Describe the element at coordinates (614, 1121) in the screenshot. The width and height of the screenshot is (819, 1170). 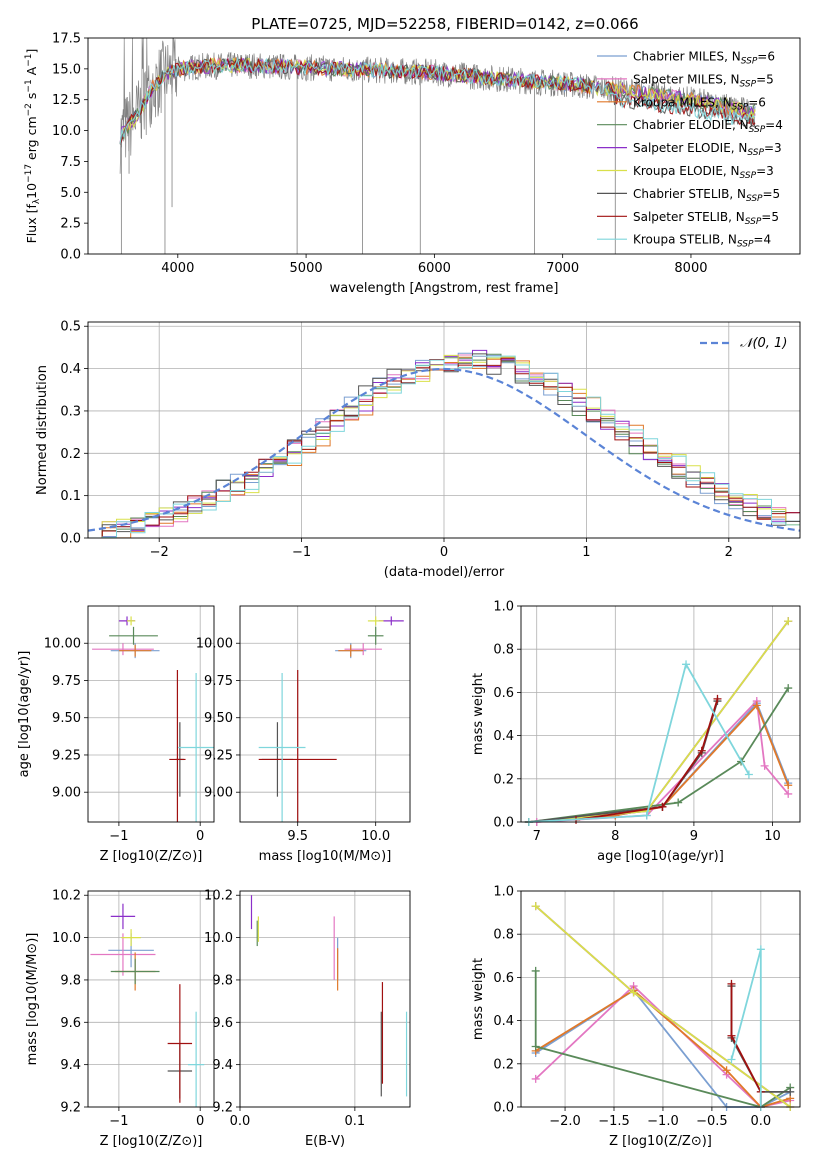
I see `x-tick-label: −1.5` at that location.